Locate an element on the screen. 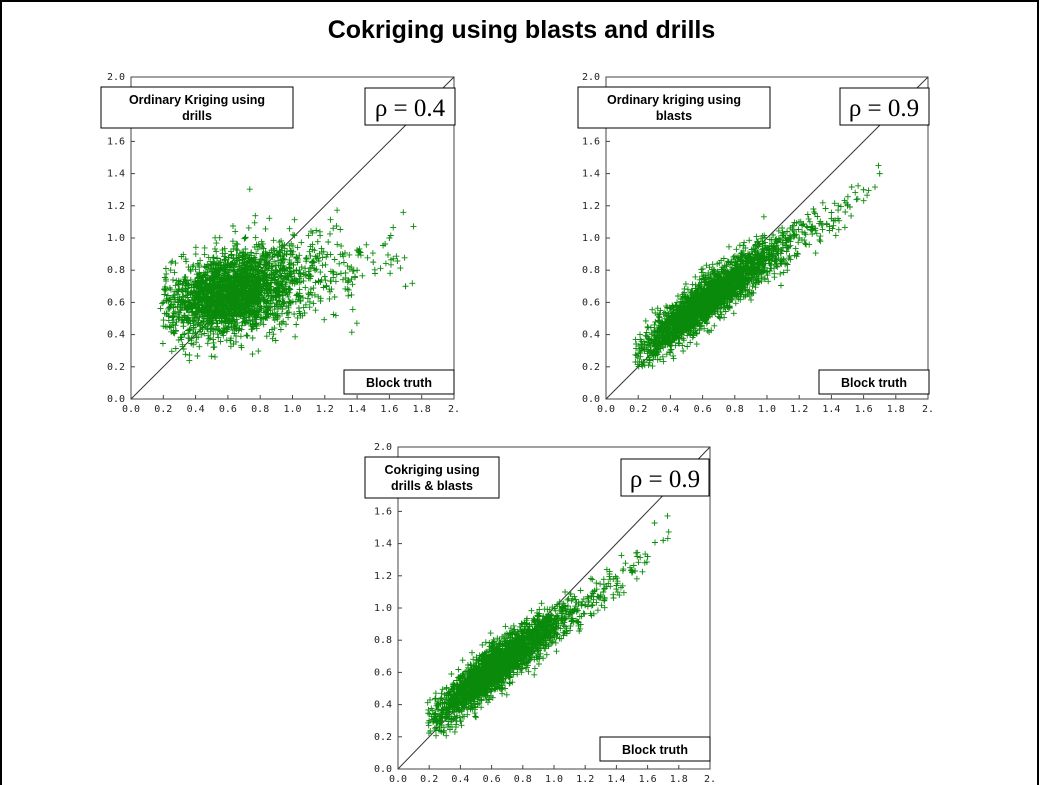 This screenshot has width=1043, height=785. y-tick-label: 0.0 is located at coordinates (116, 399).